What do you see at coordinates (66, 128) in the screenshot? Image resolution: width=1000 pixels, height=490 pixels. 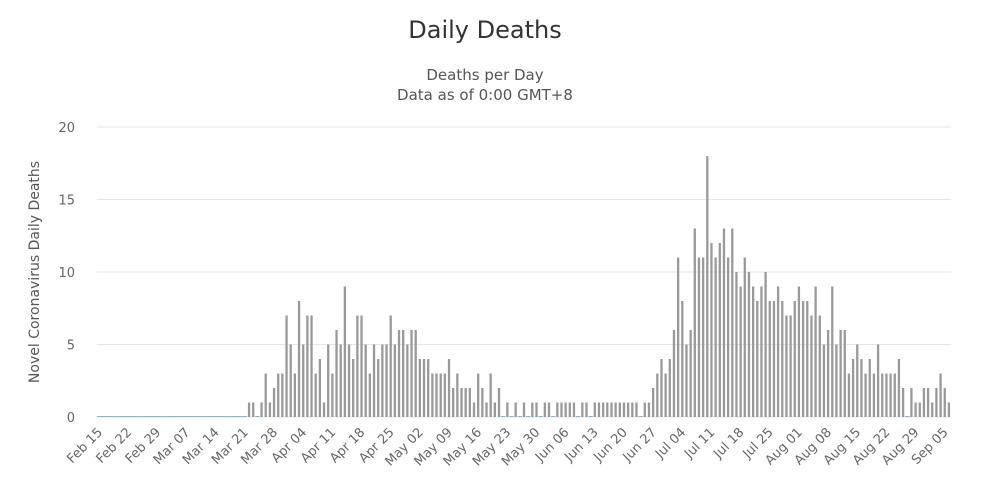 I see `y-tick-label: 20` at bounding box center [66, 128].